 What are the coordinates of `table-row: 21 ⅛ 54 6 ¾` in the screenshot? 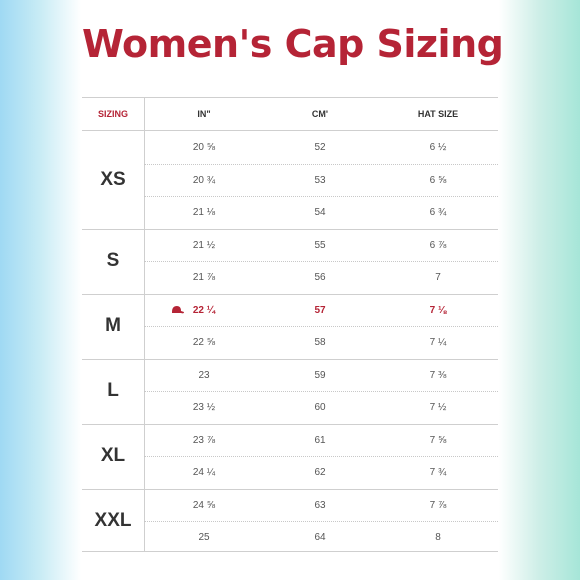 It's located at (321, 212).